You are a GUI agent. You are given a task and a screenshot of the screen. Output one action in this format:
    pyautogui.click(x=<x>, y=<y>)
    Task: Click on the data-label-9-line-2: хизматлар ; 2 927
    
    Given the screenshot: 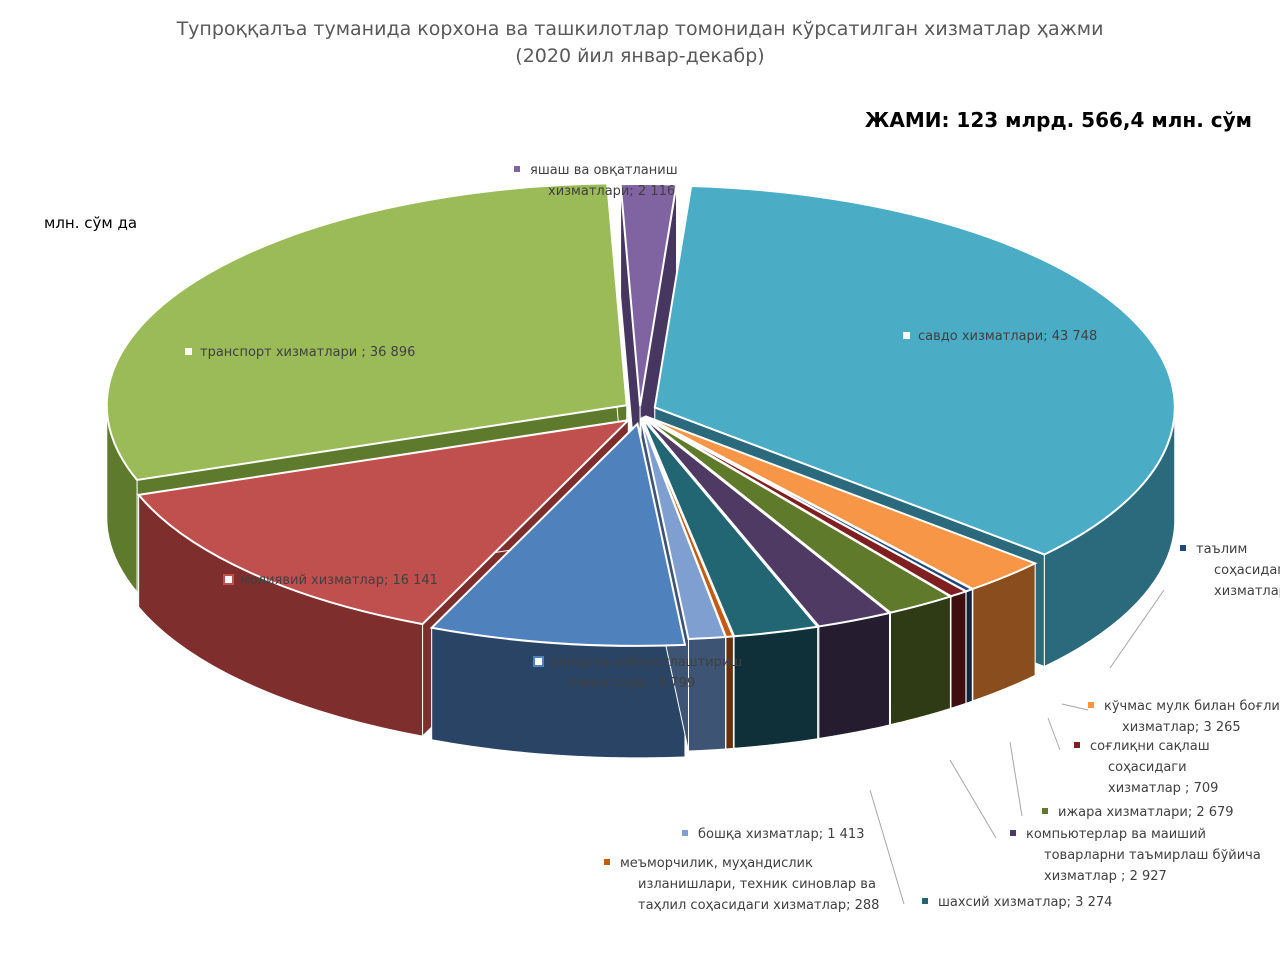 What is the action you would take?
    pyautogui.click(x=1105, y=876)
    